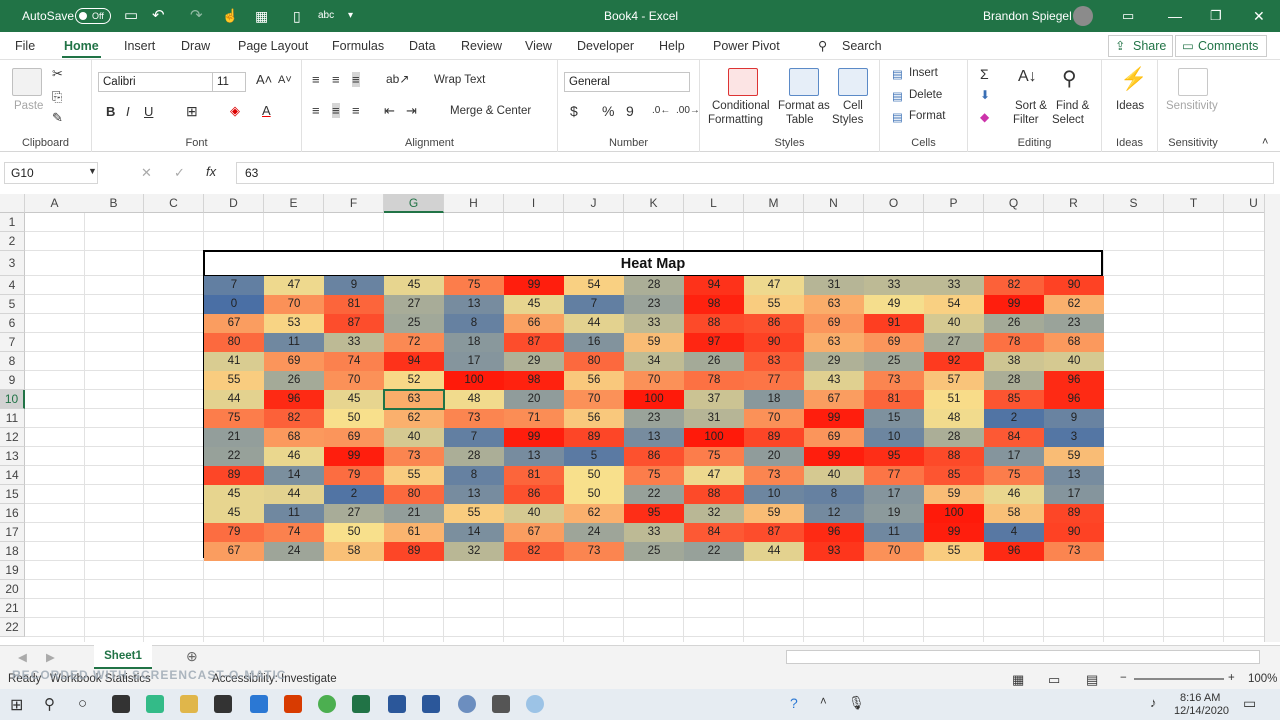  What do you see at coordinates (474, 323) in the screenshot?
I see `heat-map-cell: 8` at bounding box center [474, 323].